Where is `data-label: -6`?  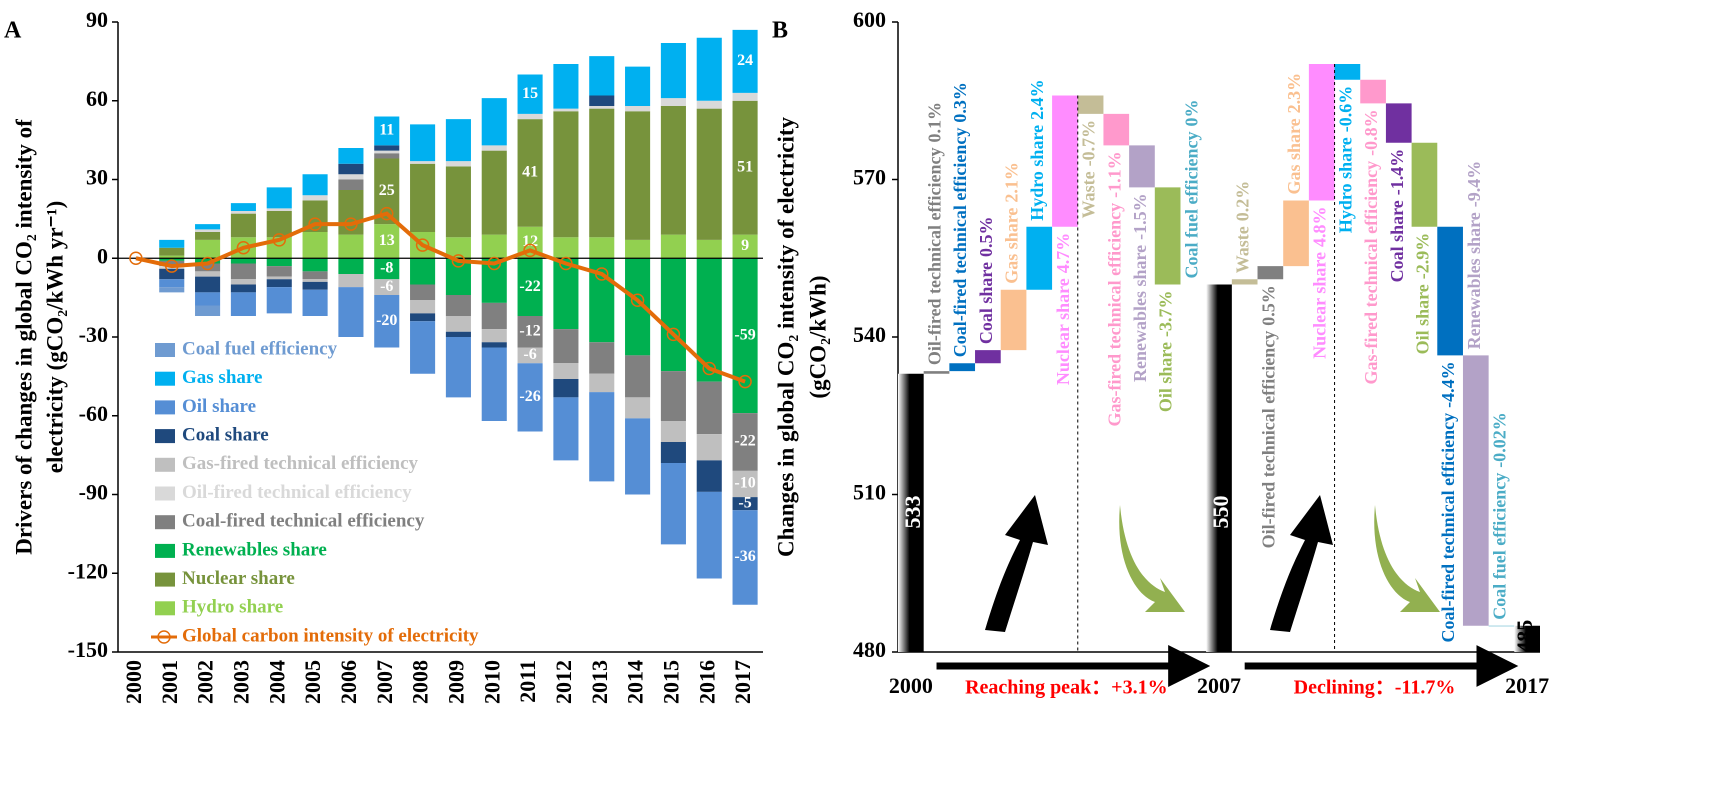
data-label: -6 is located at coordinates (529, 354).